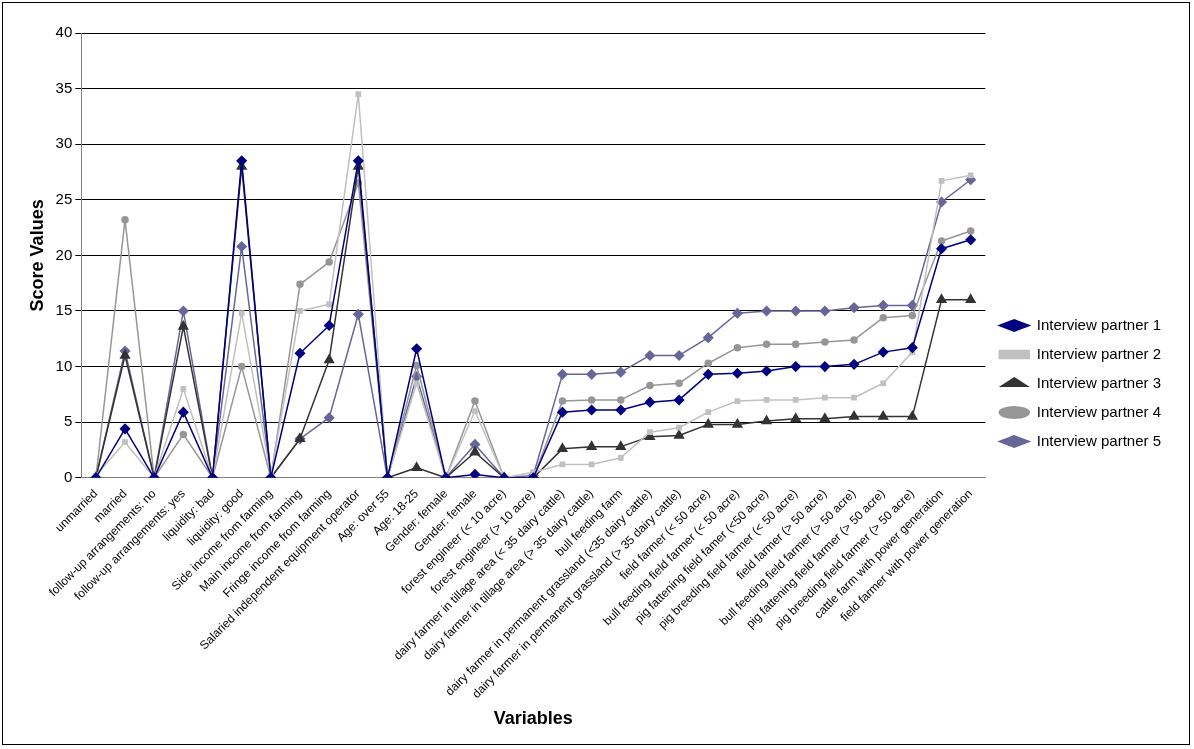  Describe the element at coordinates (64, 254) in the screenshot. I see `y-tick-label: 20` at that location.